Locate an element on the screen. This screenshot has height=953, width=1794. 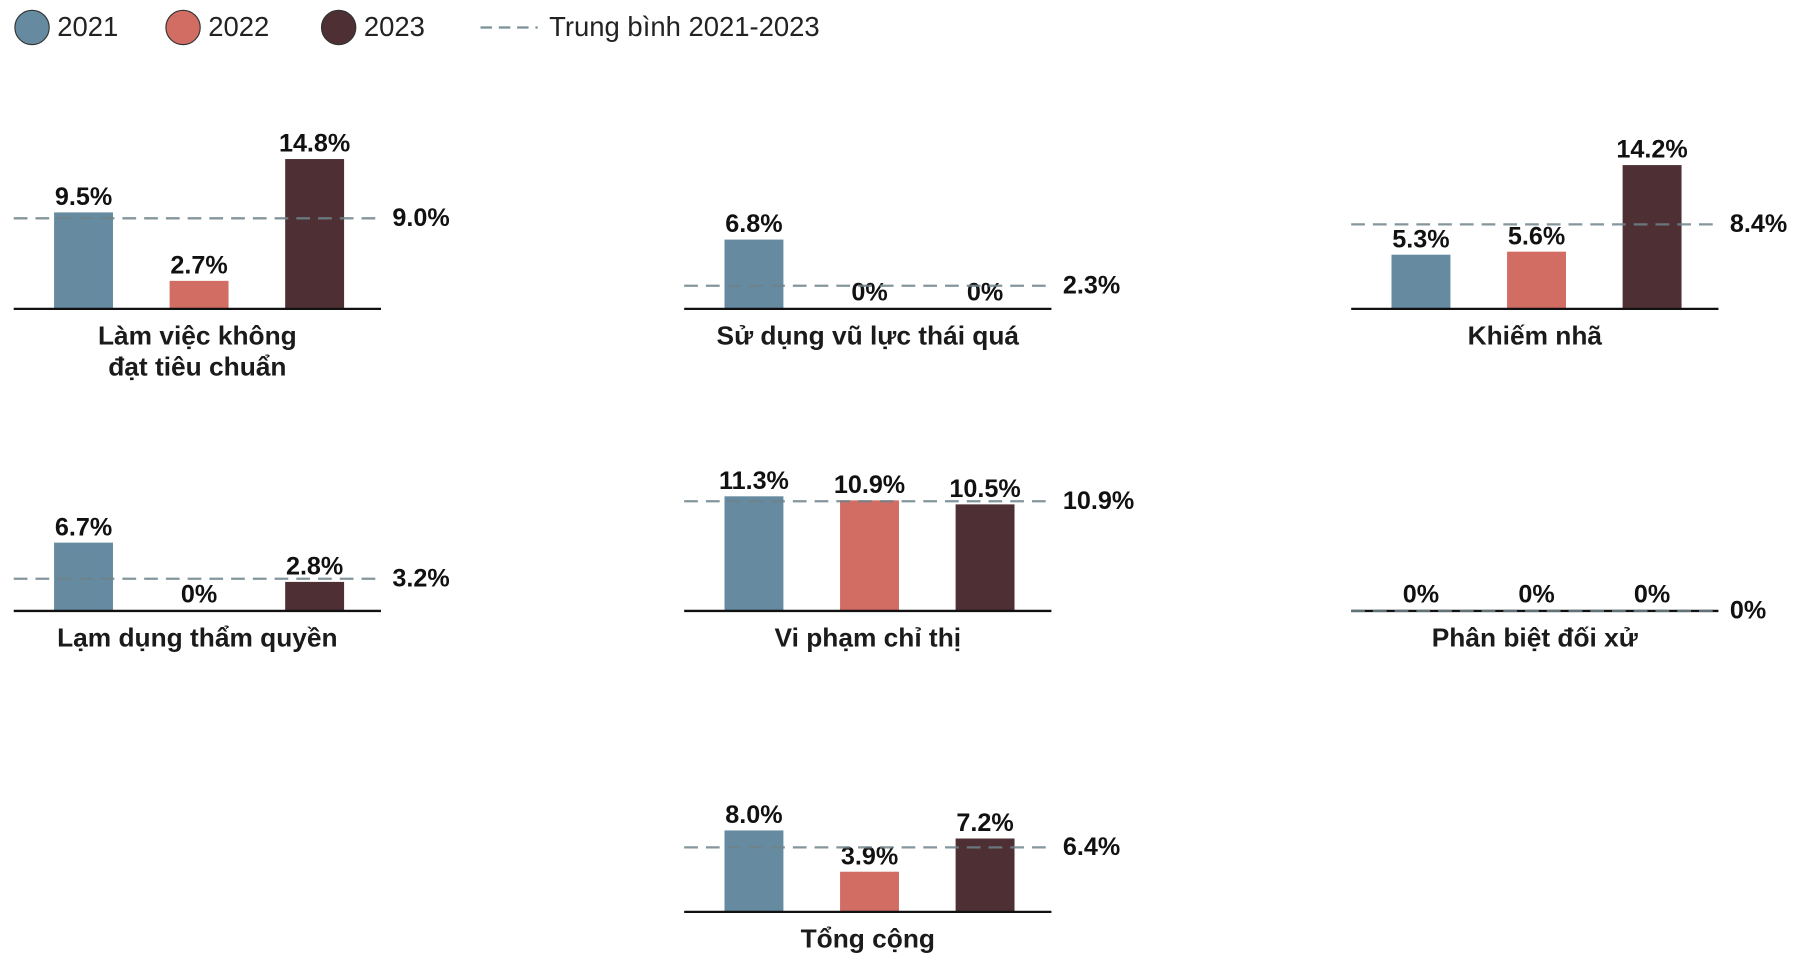
average-label: 0% is located at coordinates (1748, 611).